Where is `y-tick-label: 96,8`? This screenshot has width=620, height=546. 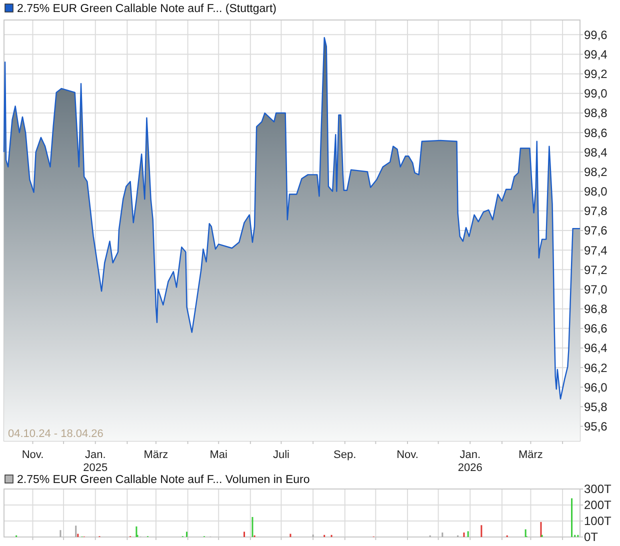 y-tick-label: 96,8 is located at coordinates (596, 309).